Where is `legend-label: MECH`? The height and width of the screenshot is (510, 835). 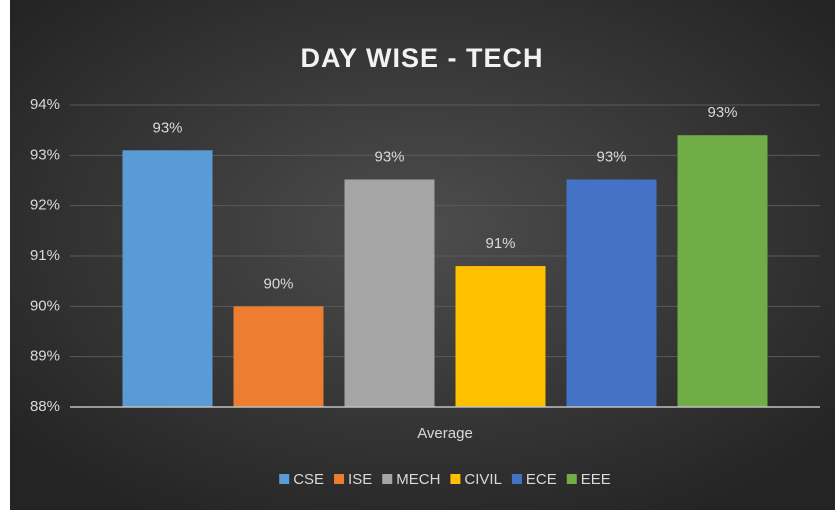 legend-label: MECH is located at coordinates (418, 479).